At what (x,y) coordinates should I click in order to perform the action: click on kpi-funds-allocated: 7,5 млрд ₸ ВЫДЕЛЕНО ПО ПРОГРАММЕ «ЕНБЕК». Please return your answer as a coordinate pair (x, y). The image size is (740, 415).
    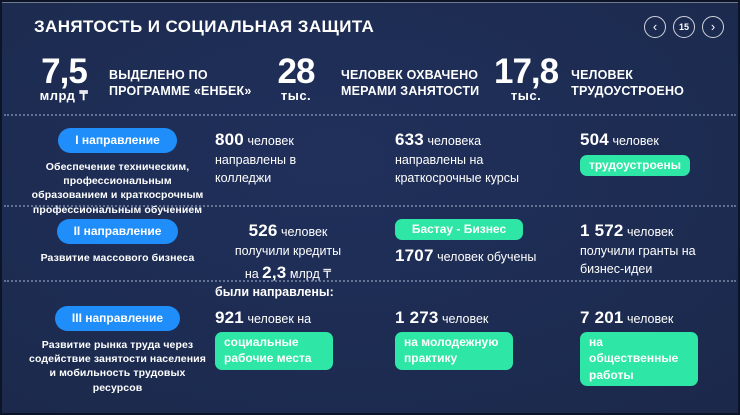
    Looking at the image, I should click on (148, 83).